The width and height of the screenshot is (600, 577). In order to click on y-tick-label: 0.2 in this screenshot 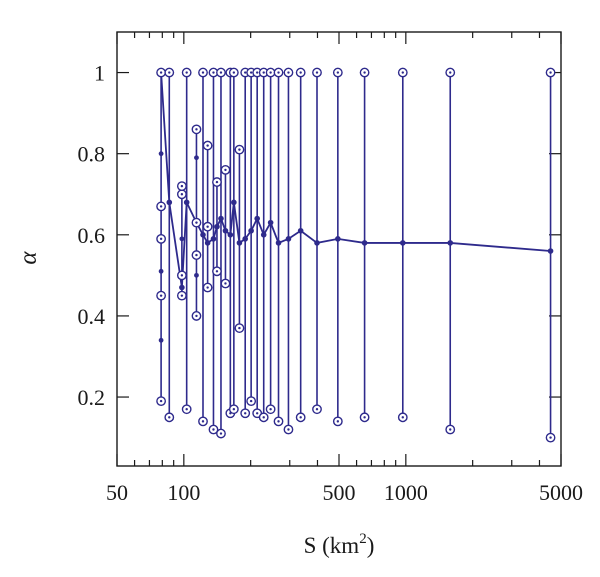, I will do `click(92, 397)`.